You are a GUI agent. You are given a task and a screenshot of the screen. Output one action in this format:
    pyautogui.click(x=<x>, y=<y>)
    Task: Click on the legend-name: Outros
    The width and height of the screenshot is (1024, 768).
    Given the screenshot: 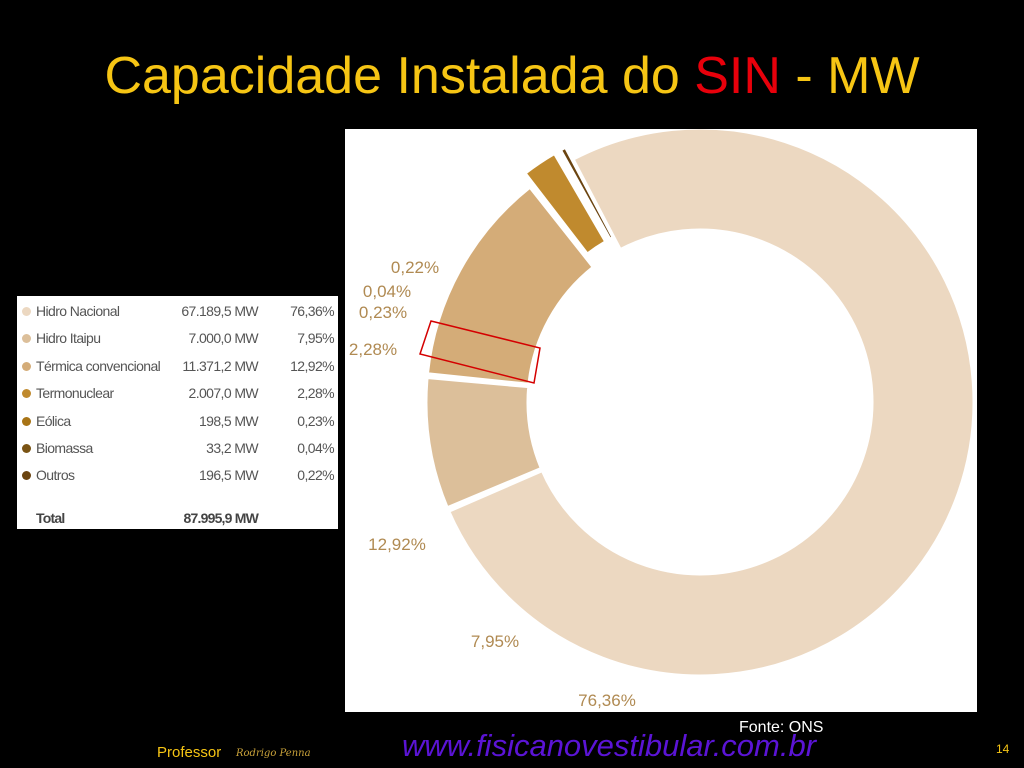 What is the action you would take?
    pyautogui.click(x=55, y=475)
    